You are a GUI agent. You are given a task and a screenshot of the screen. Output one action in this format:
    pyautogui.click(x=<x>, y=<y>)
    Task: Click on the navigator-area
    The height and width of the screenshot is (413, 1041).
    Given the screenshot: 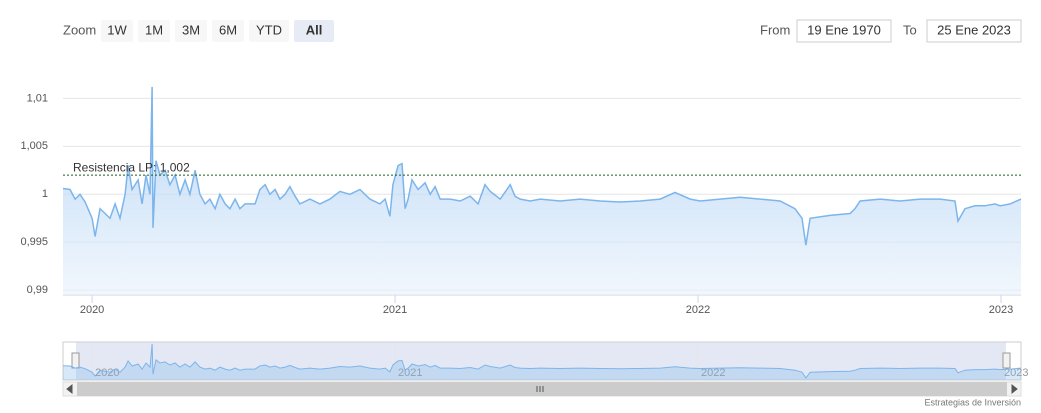 What is the action you would take?
    pyautogui.click(x=542, y=362)
    